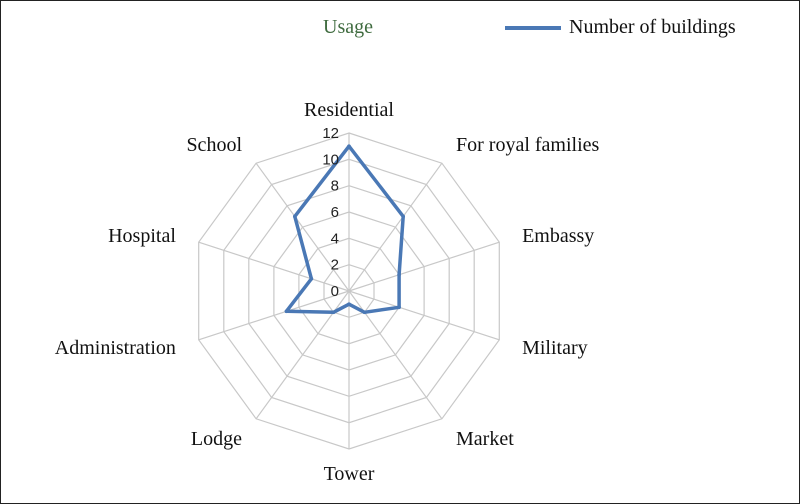 The width and height of the screenshot is (800, 504). I want to click on legend: Number of buildings, so click(620, 27).